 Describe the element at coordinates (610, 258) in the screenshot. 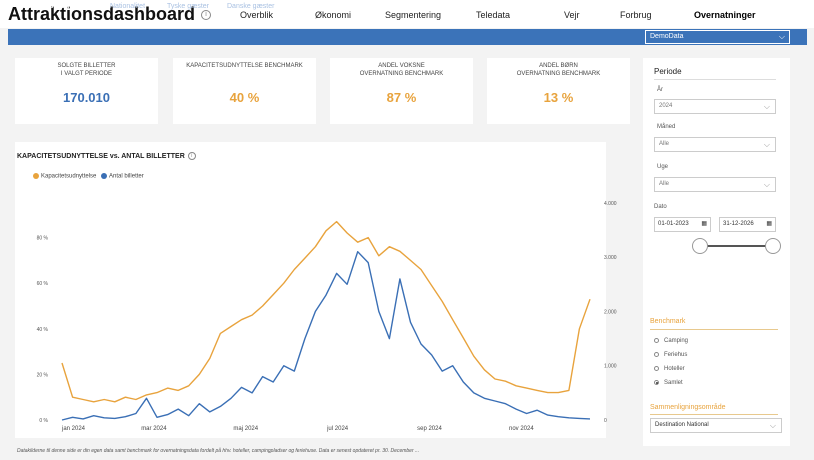

I see `y-right-tick-label: 3.000` at that location.